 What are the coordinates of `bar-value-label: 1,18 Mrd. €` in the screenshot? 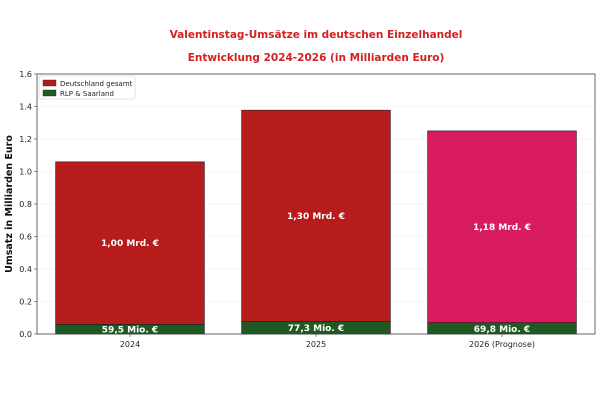 It's located at (502, 228).